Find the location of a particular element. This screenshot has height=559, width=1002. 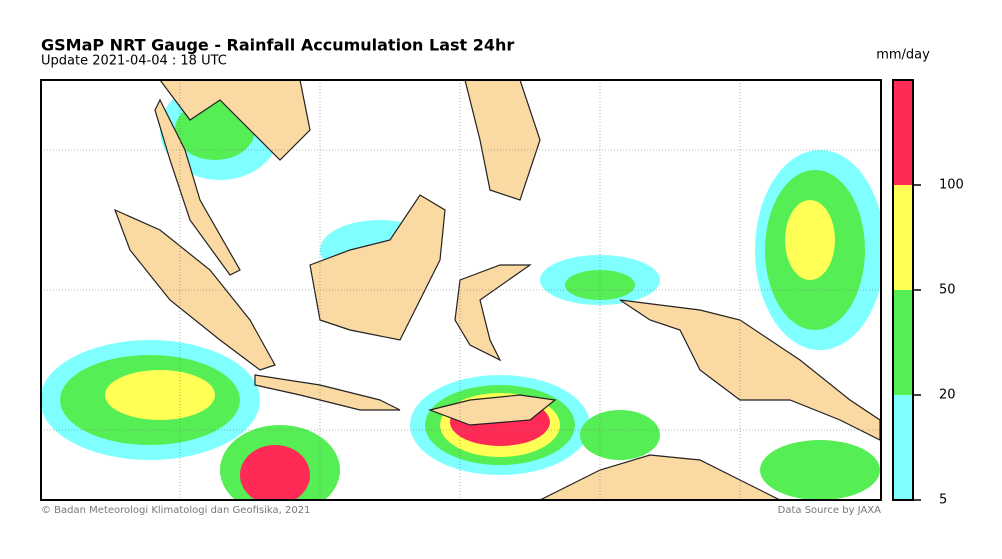

footer-right: Data Source by JAXA is located at coordinates (829, 510).